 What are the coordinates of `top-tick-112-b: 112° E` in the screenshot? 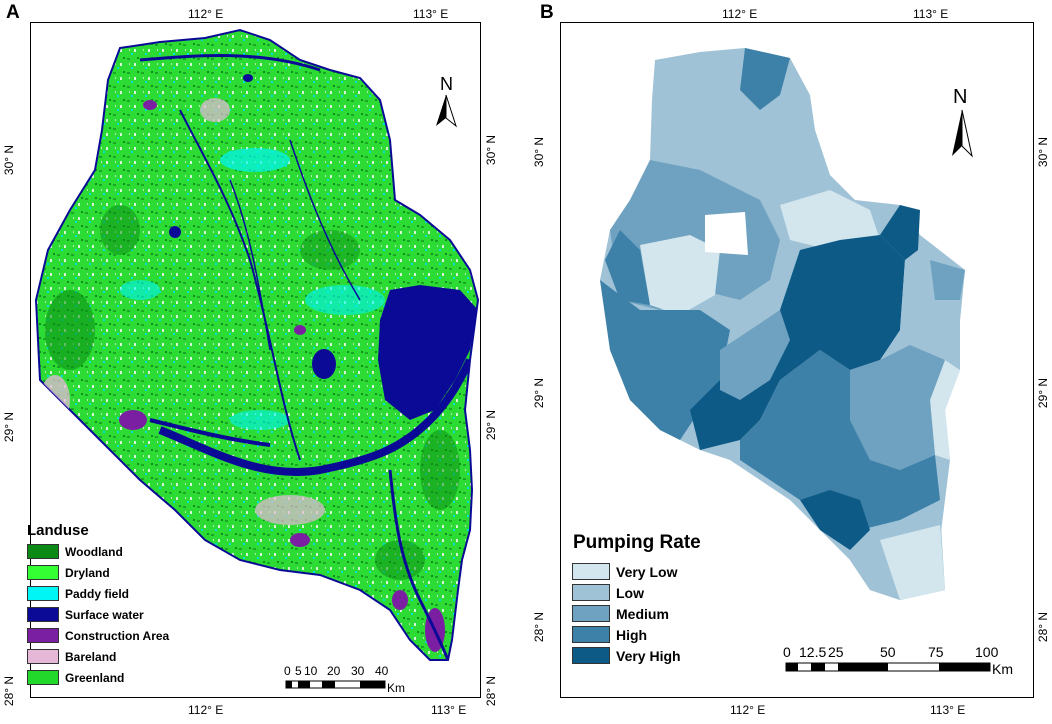 It's located at (740, 14).